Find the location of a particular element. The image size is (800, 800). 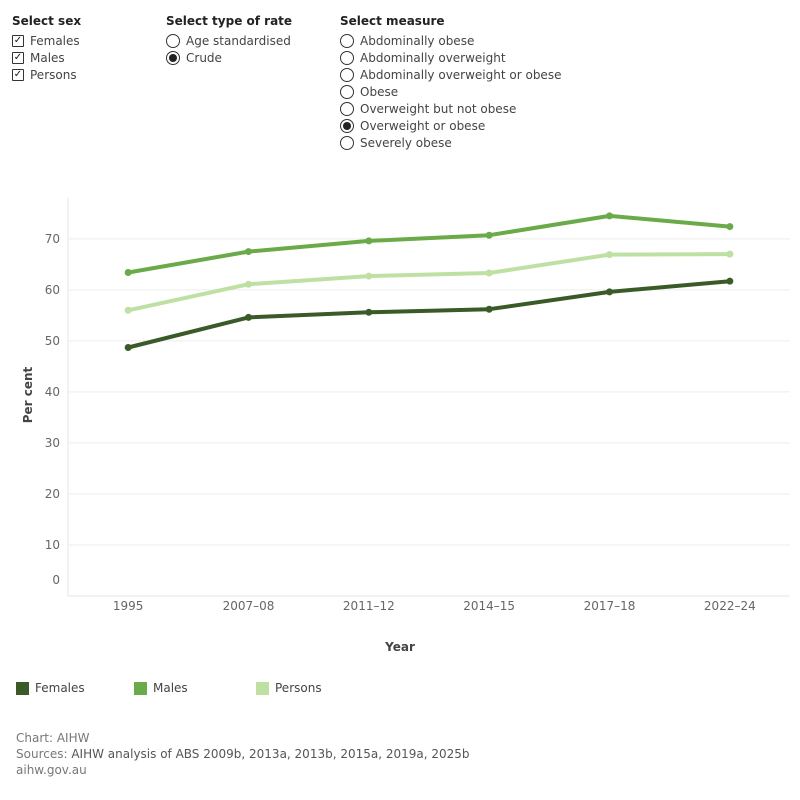

y-tick-label: 50 is located at coordinates (52, 341).